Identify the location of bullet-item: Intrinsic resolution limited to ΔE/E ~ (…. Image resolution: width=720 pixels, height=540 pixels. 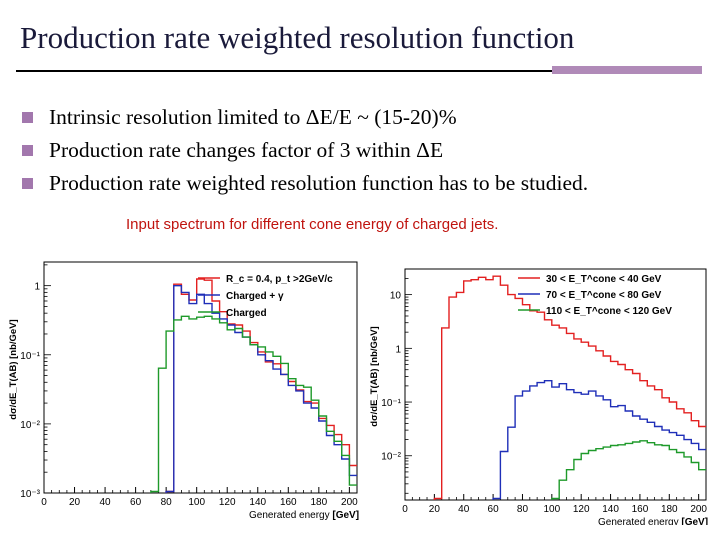
(305, 117).